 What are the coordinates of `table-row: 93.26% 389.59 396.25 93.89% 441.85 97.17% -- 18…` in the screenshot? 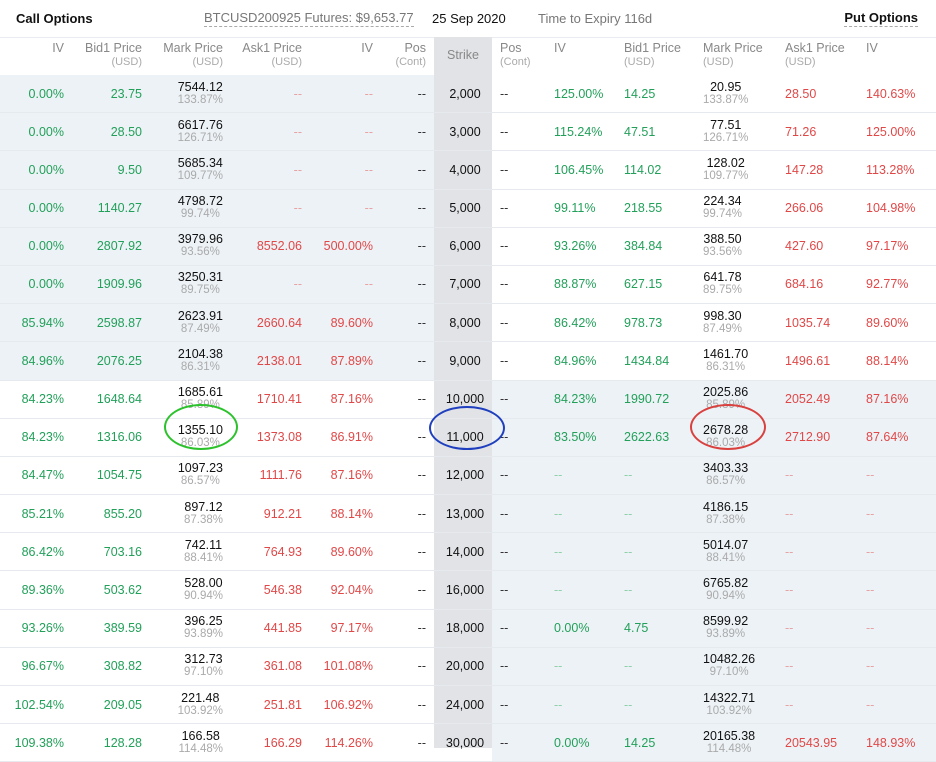 It's located at (468, 628).